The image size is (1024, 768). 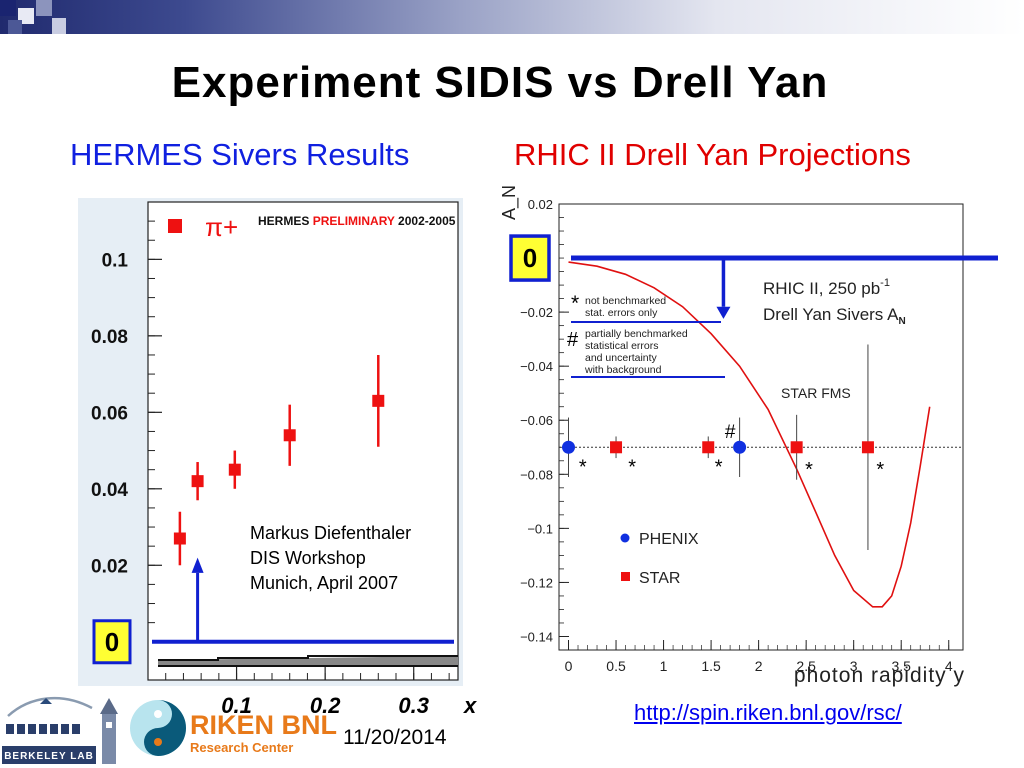 I want to click on x-tick-label: 0, so click(x=569, y=666).